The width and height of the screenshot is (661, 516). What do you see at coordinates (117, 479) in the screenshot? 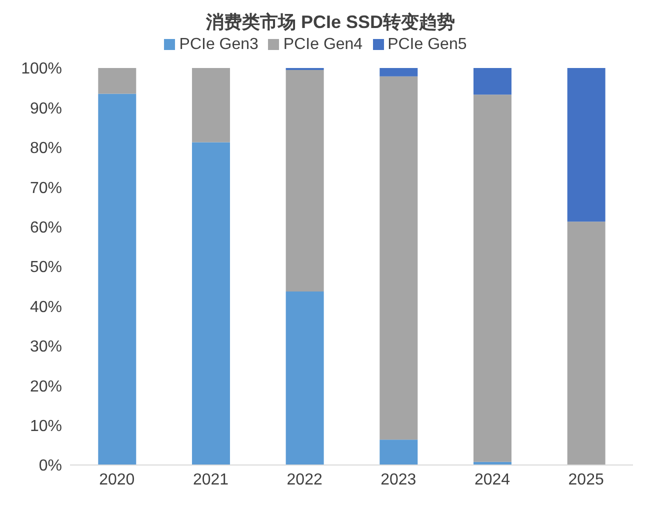
I see `x-tick-label: 2020` at bounding box center [117, 479].